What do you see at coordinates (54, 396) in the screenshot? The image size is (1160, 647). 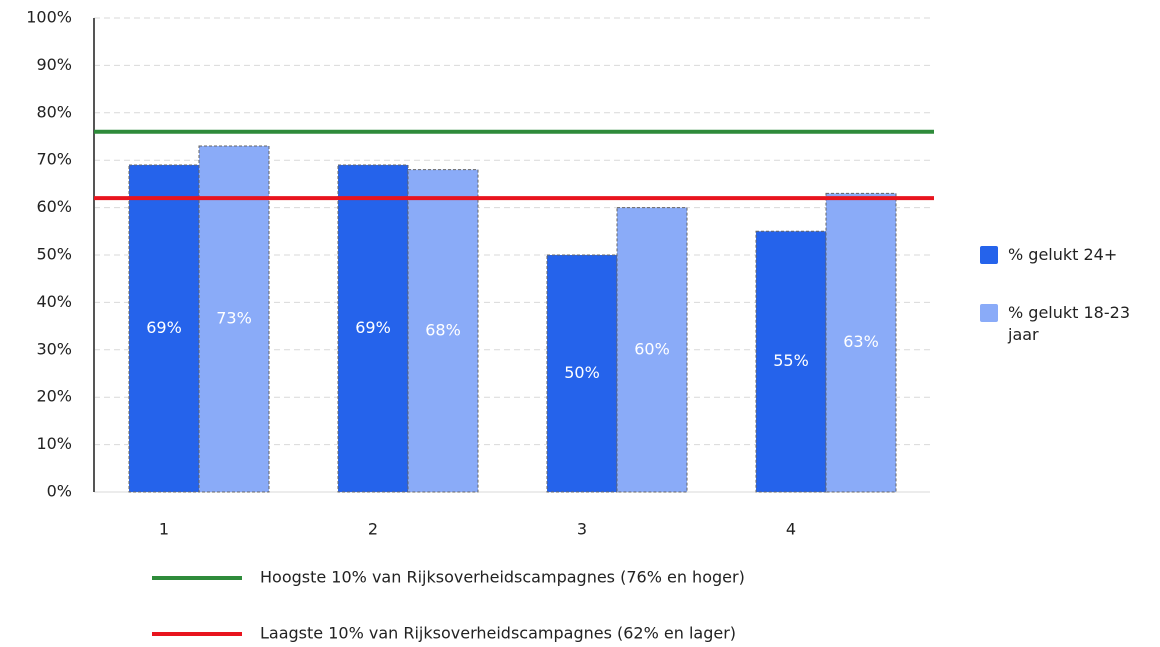 I see `y-tick-label: 20%` at bounding box center [54, 396].